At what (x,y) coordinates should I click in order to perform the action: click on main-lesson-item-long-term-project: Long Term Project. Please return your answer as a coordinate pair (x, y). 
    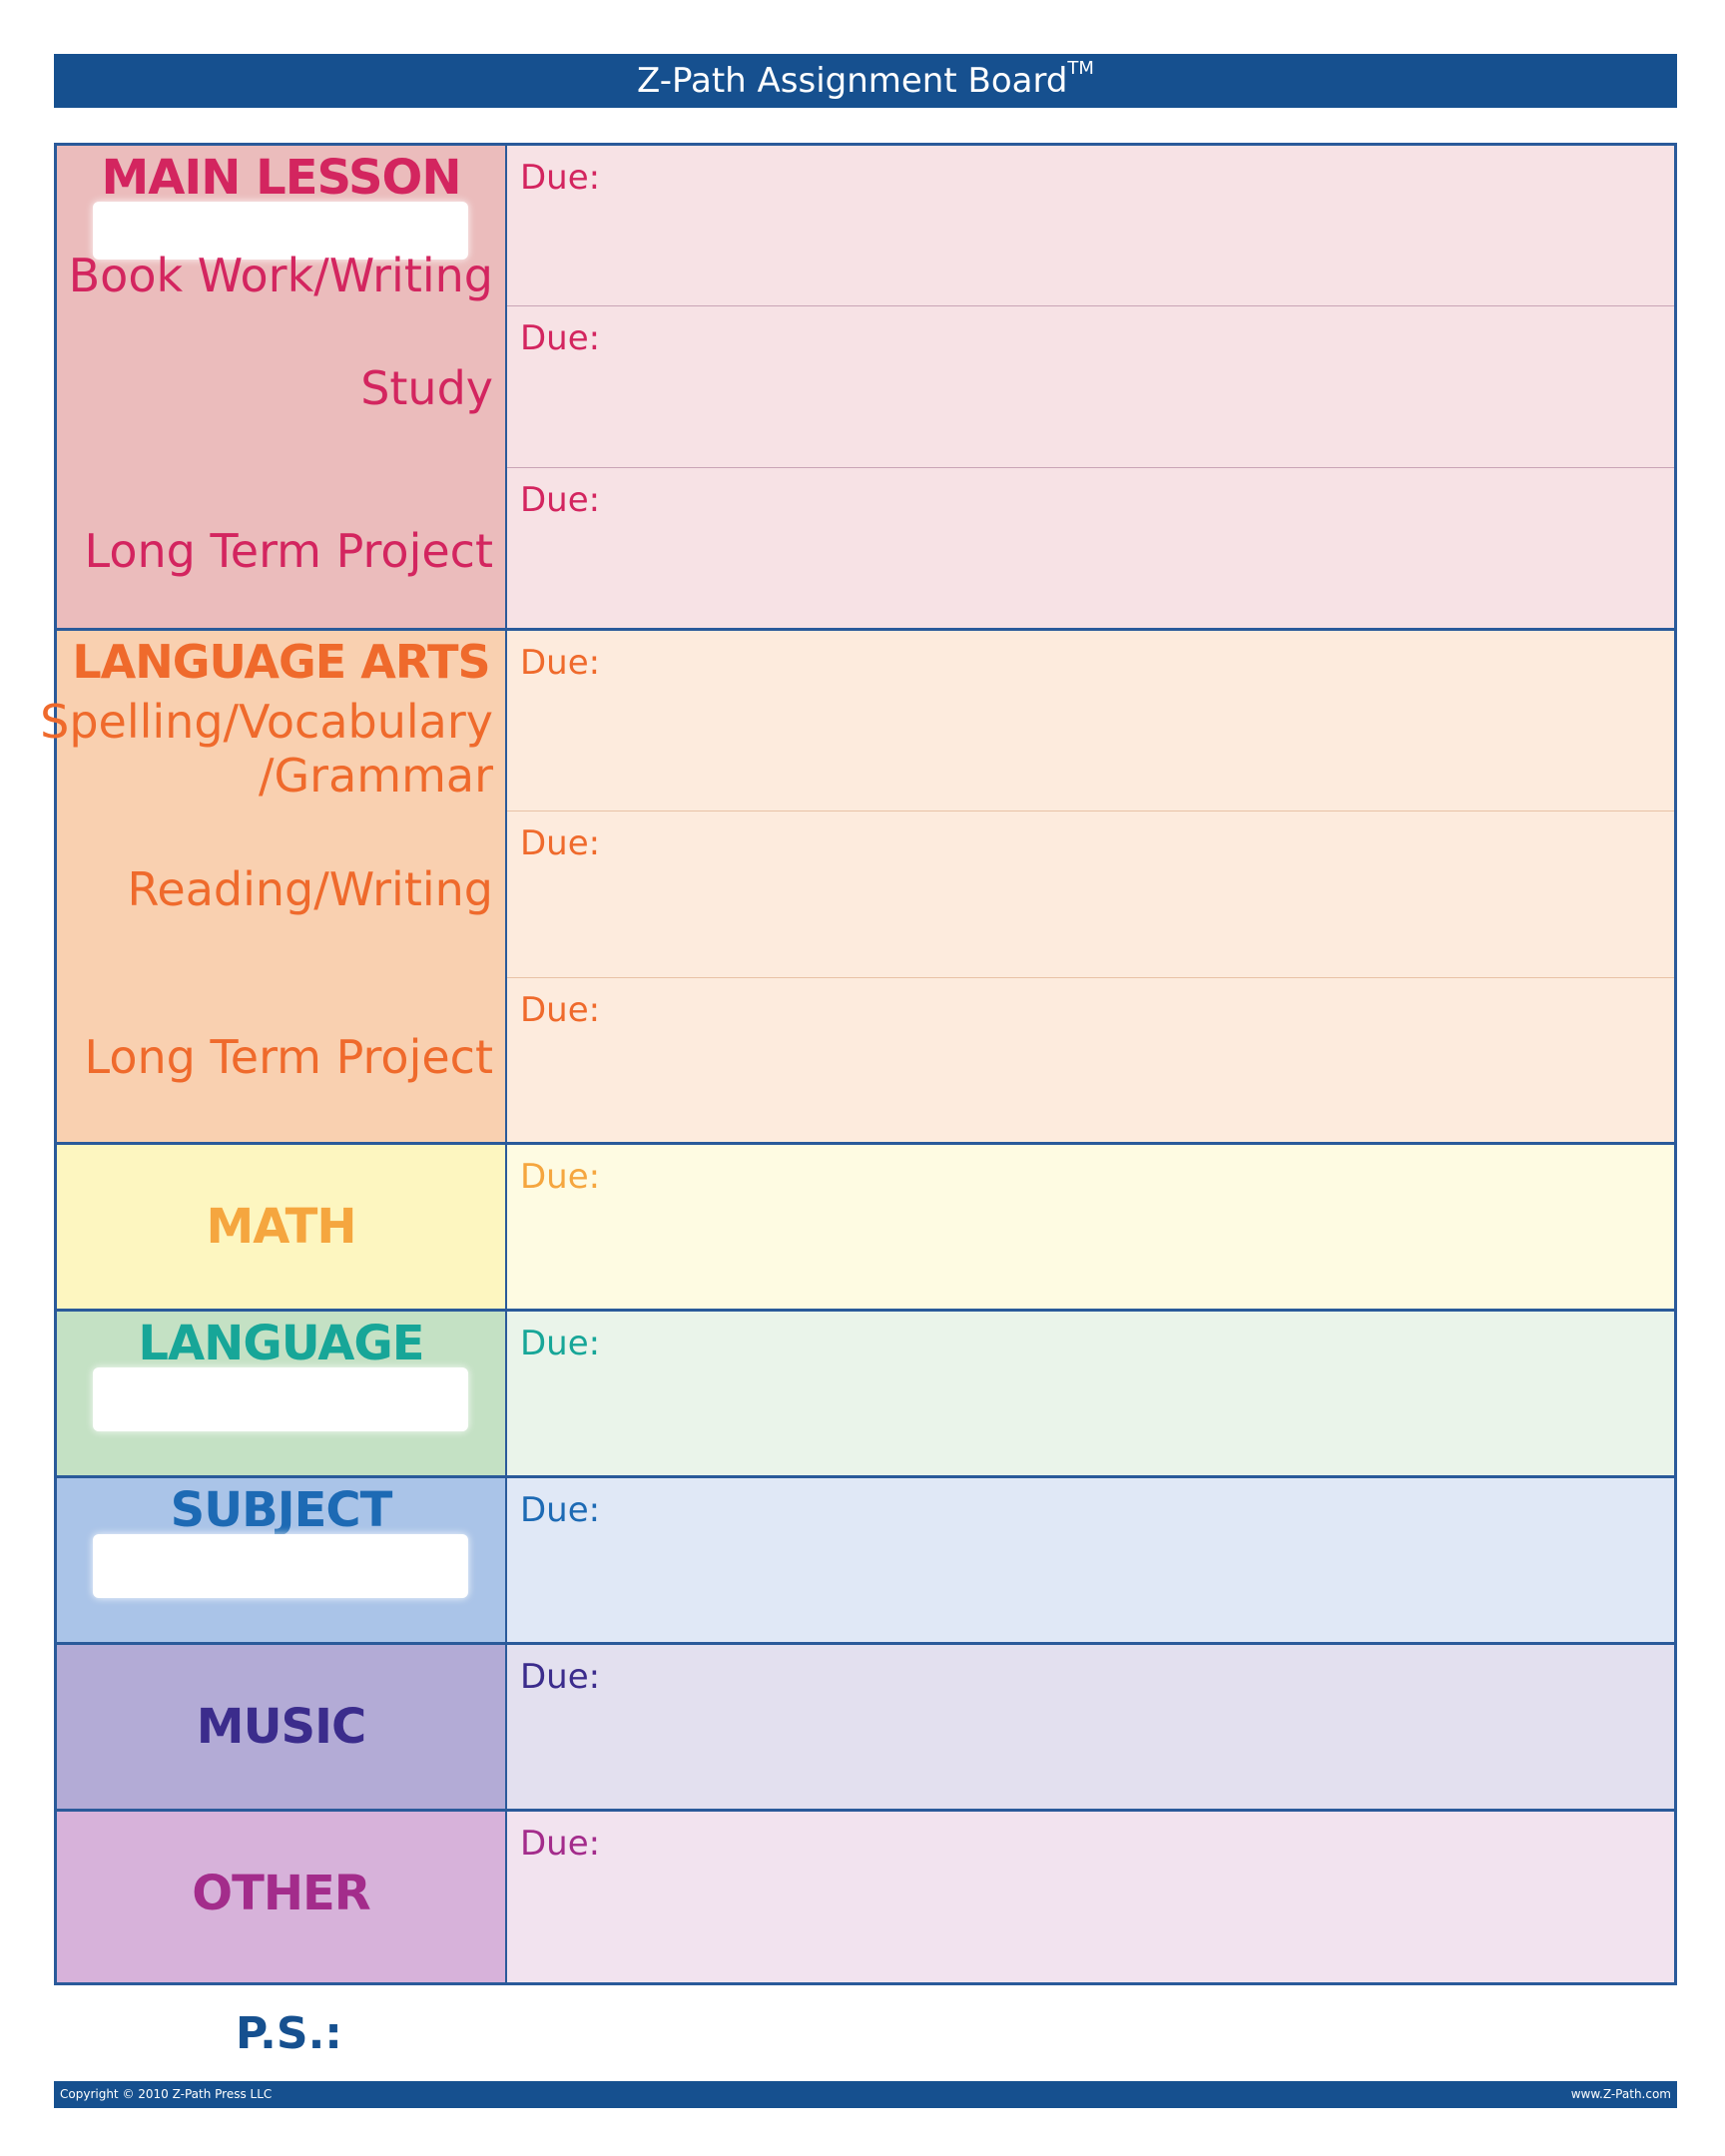
    Looking at the image, I should click on (289, 551).